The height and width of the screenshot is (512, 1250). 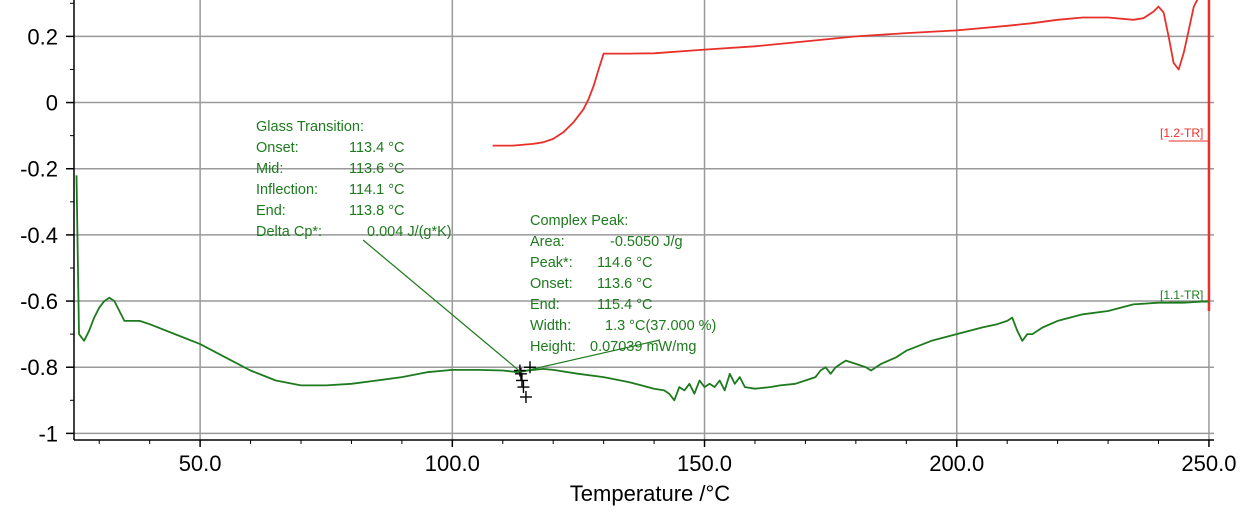 I want to click on cp-row-label: End:, so click(x=545, y=305).